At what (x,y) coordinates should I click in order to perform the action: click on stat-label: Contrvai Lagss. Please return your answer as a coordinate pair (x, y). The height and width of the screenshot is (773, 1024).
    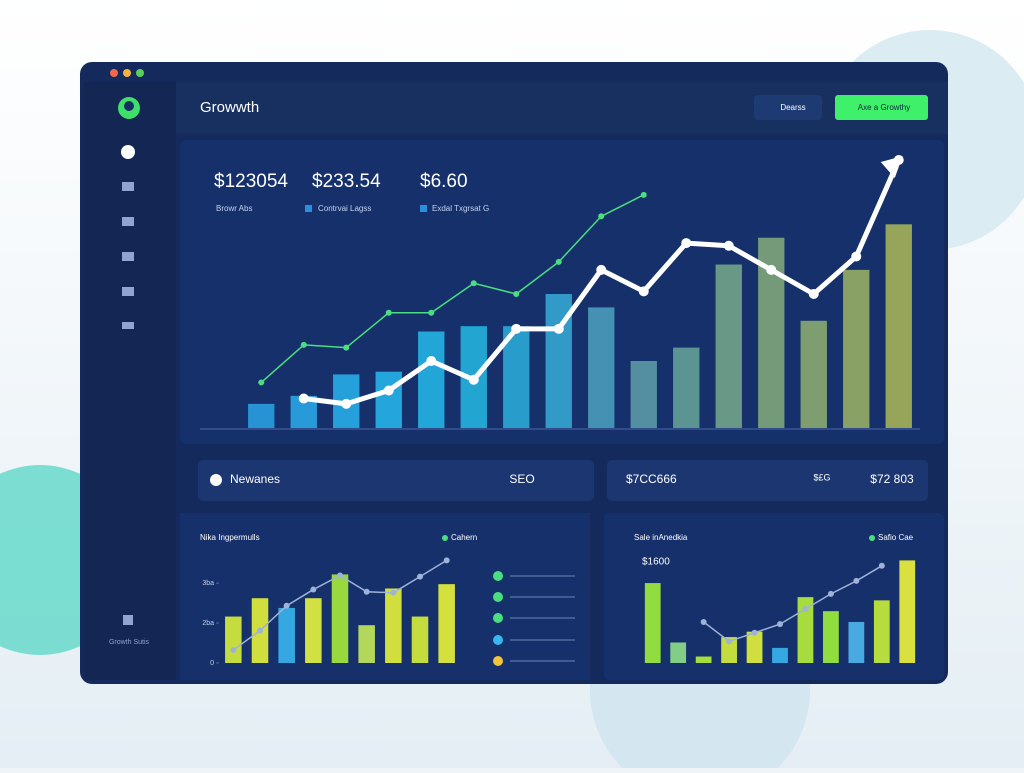
    Looking at the image, I should click on (344, 208).